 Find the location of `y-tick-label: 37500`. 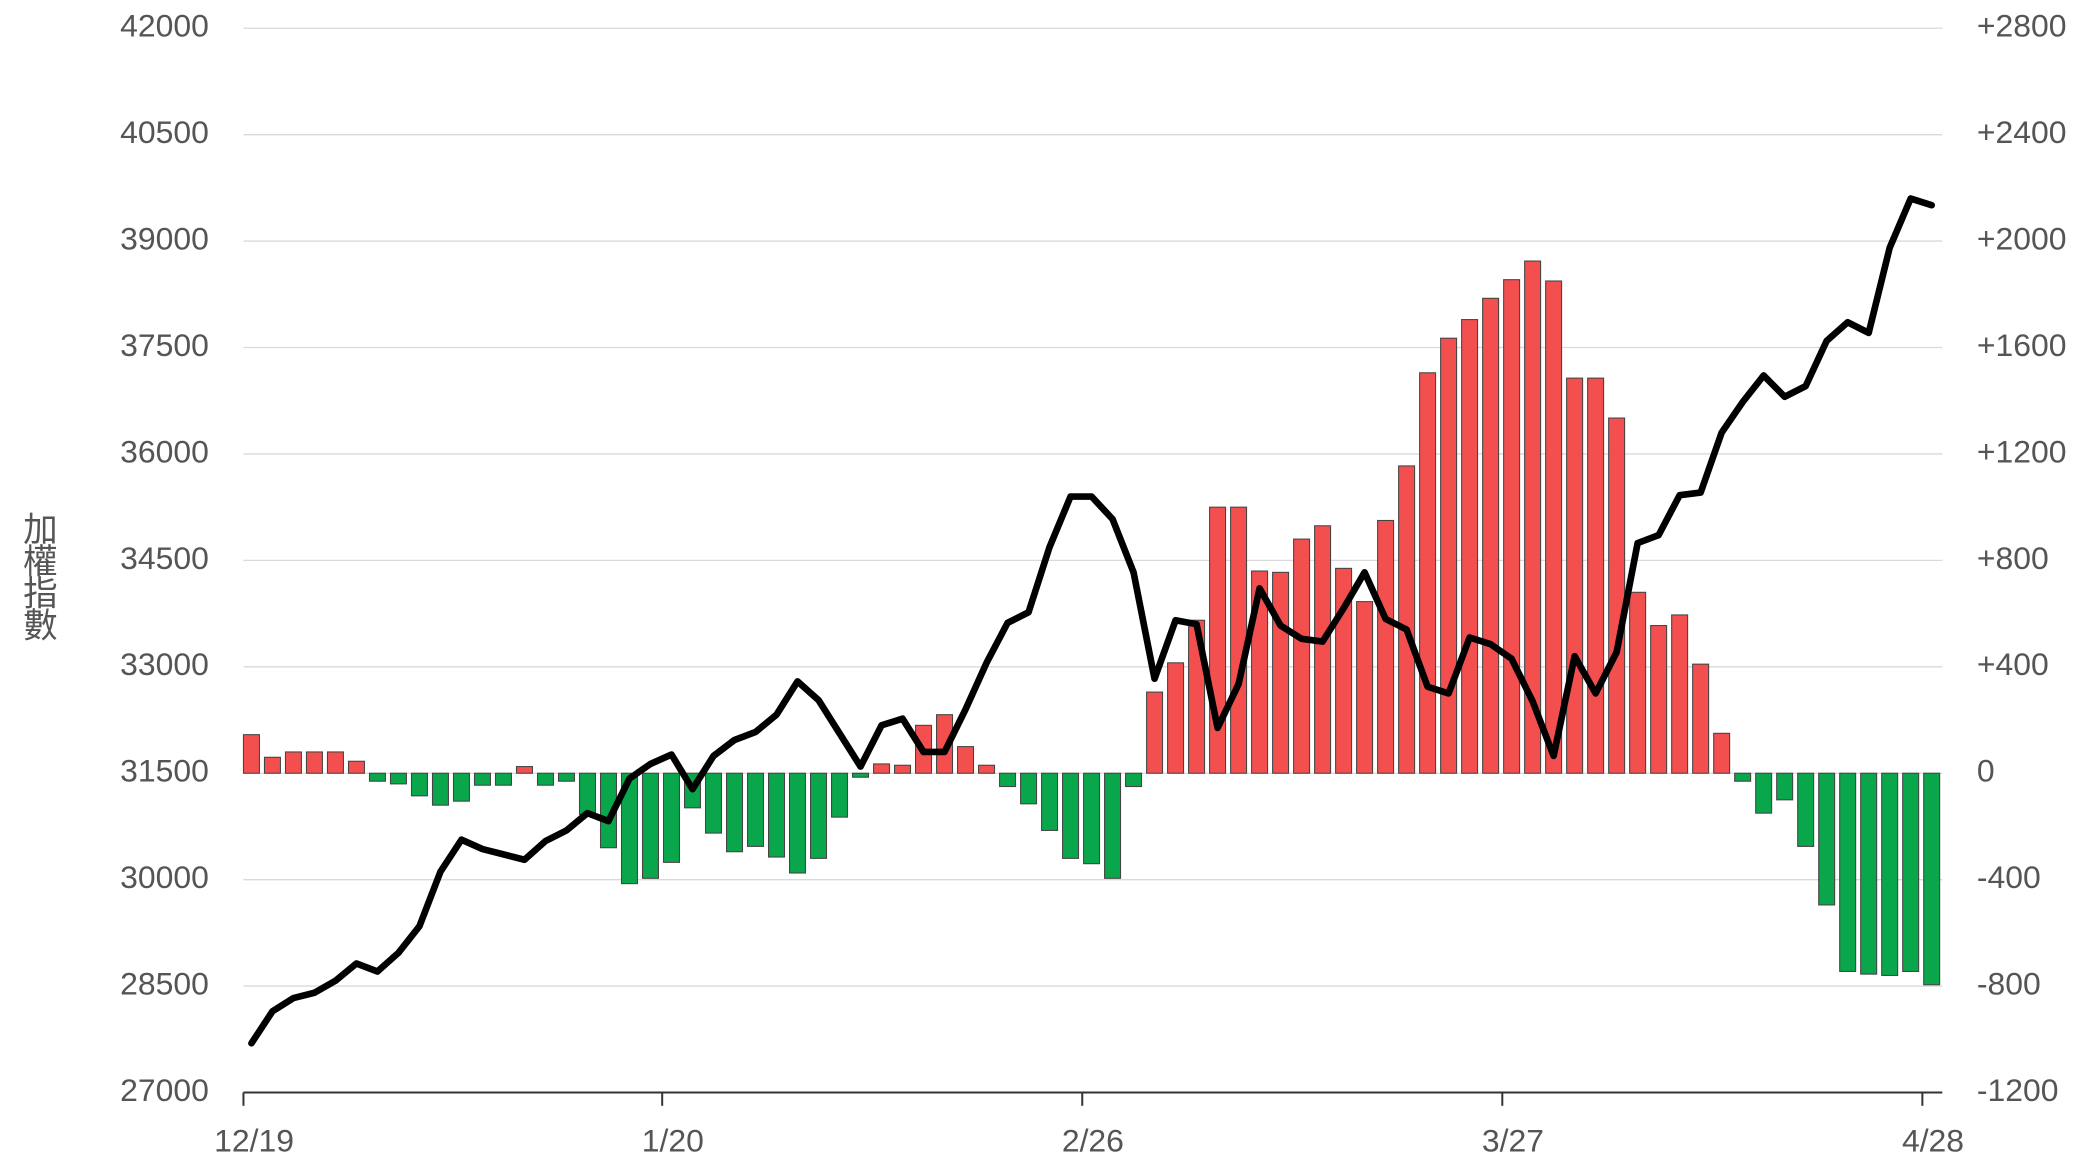

y-tick-label: 37500 is located at coordinates (164, 345).